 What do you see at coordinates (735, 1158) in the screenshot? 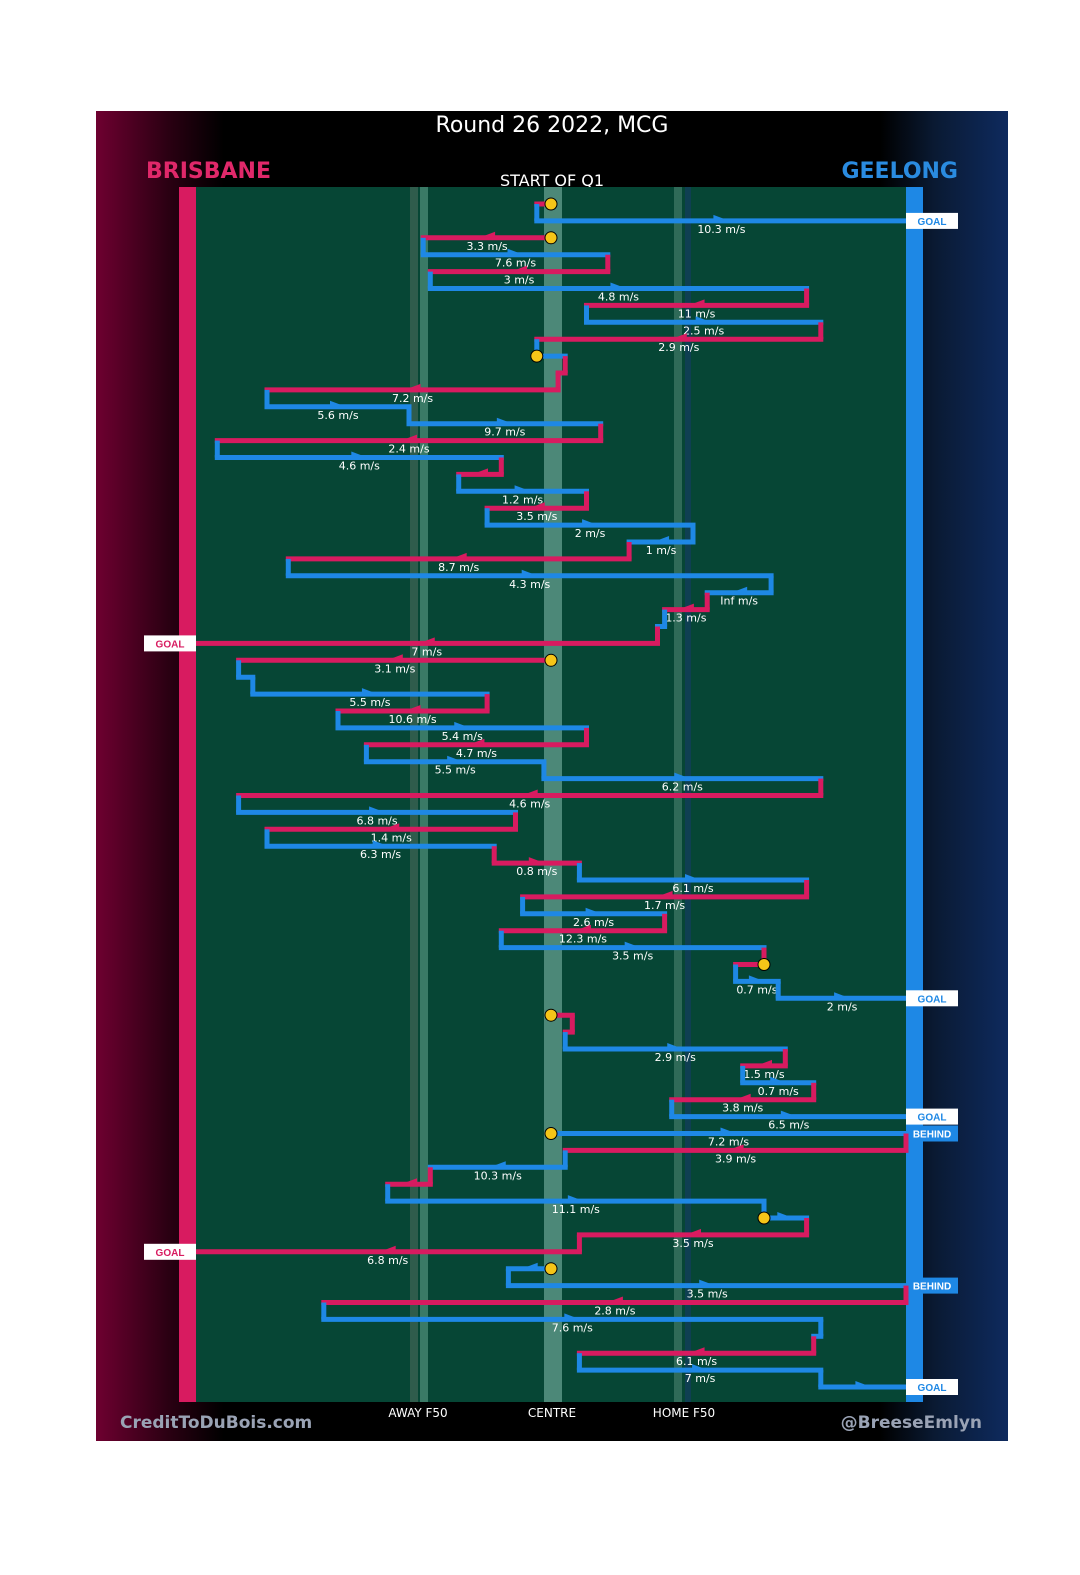
I see `speed-label: 3.9 m/s` at bounding box center [735, 1158].